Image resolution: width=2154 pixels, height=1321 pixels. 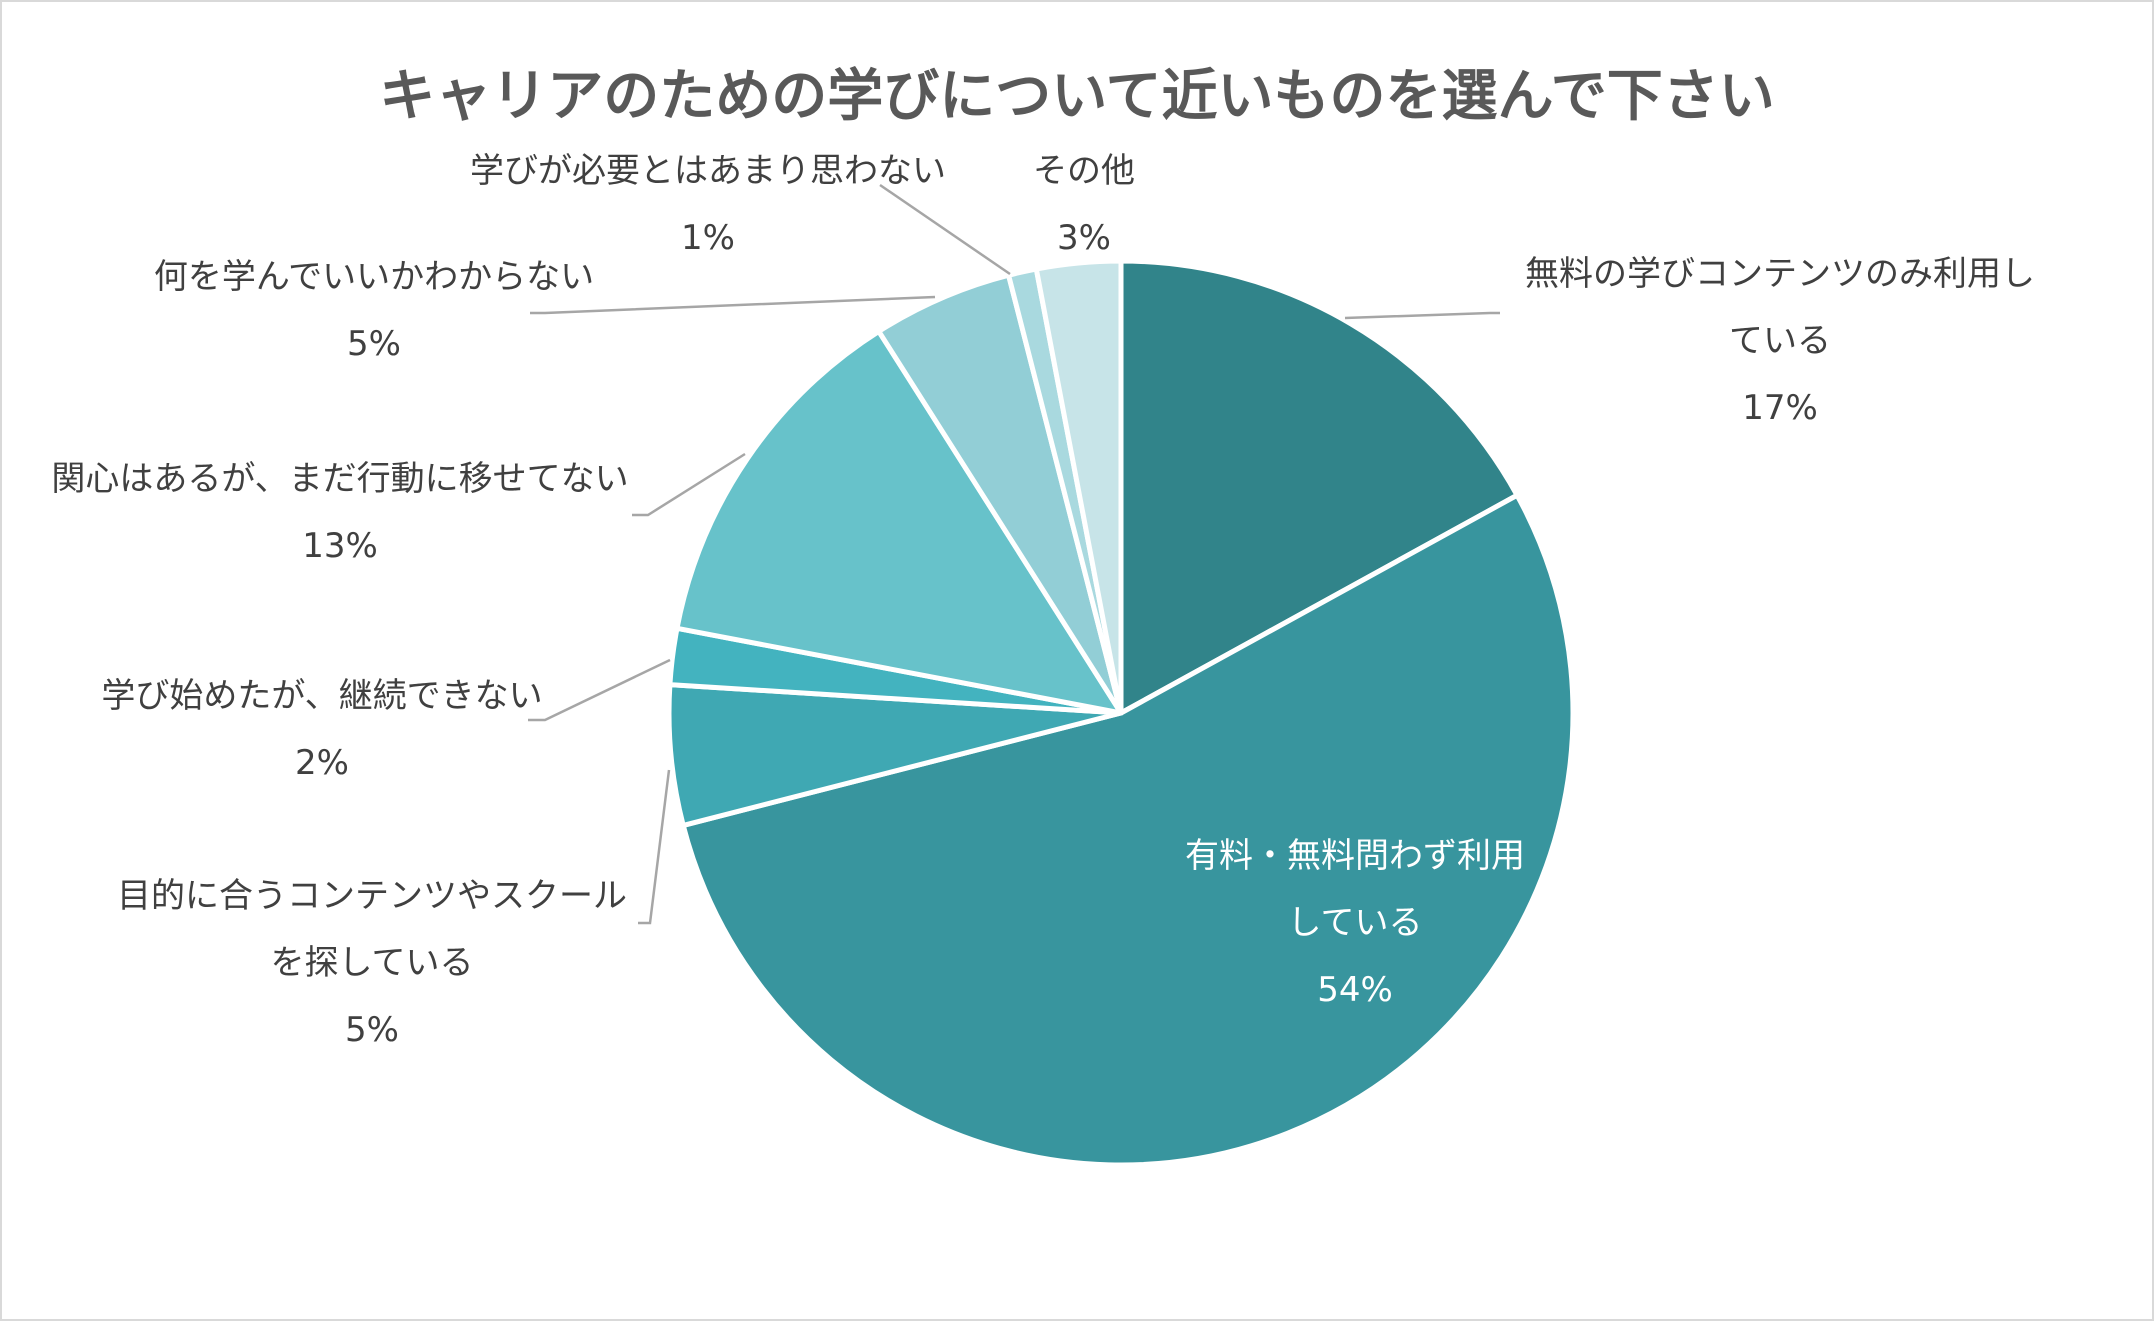 I want to click on slice-label-4-line-1: 学び始めたが、継続できない, so click(x=321, y=696).